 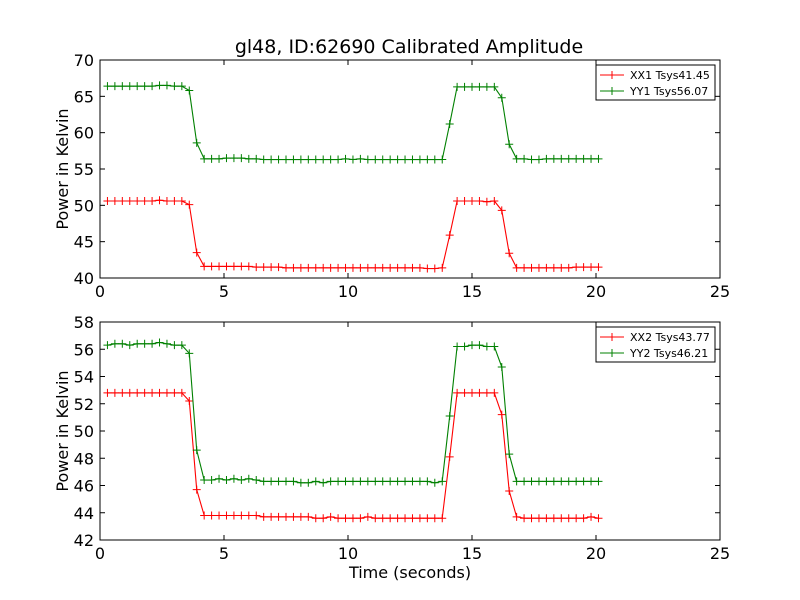 What do you see at coordinates (472, 291) in the screenshot?
I see `top-x-tick-label: 15` at bounding box center [472, 291].